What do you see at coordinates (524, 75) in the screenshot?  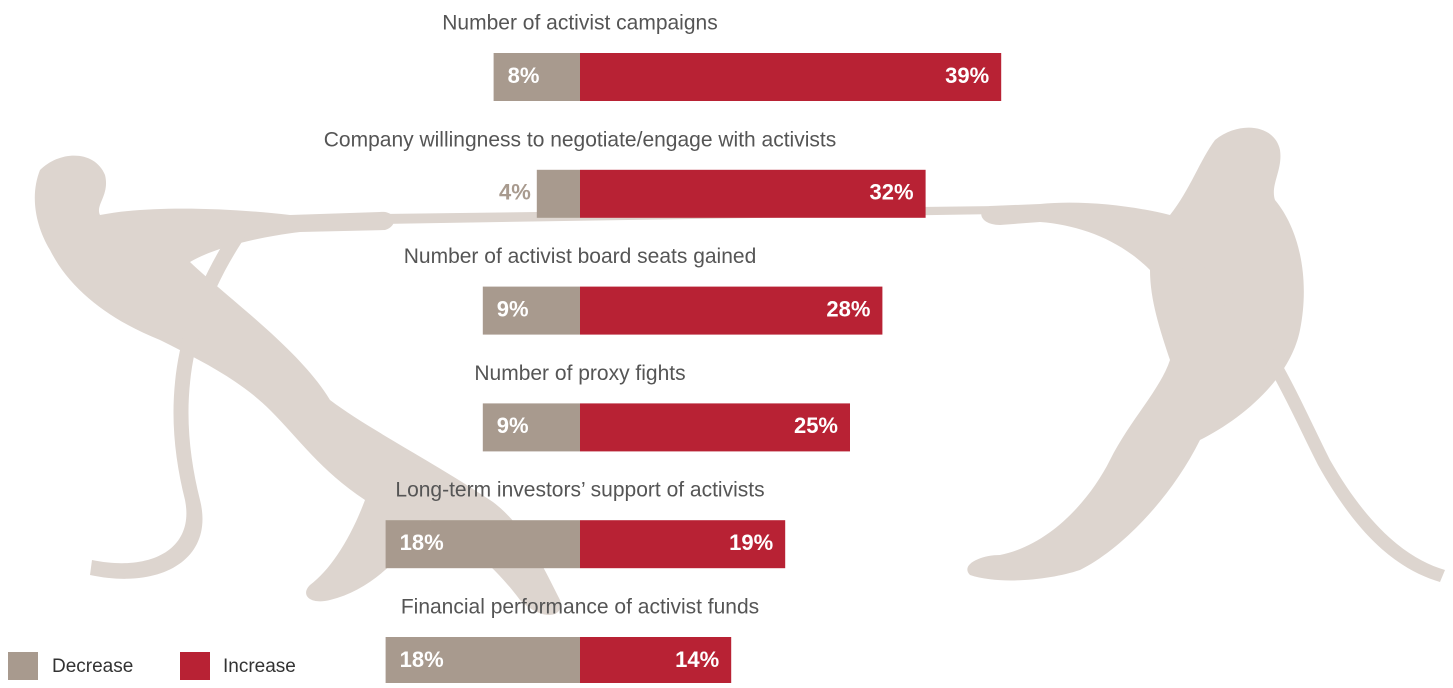 I see `value-label: 8%` at bounding box center [524, 75].